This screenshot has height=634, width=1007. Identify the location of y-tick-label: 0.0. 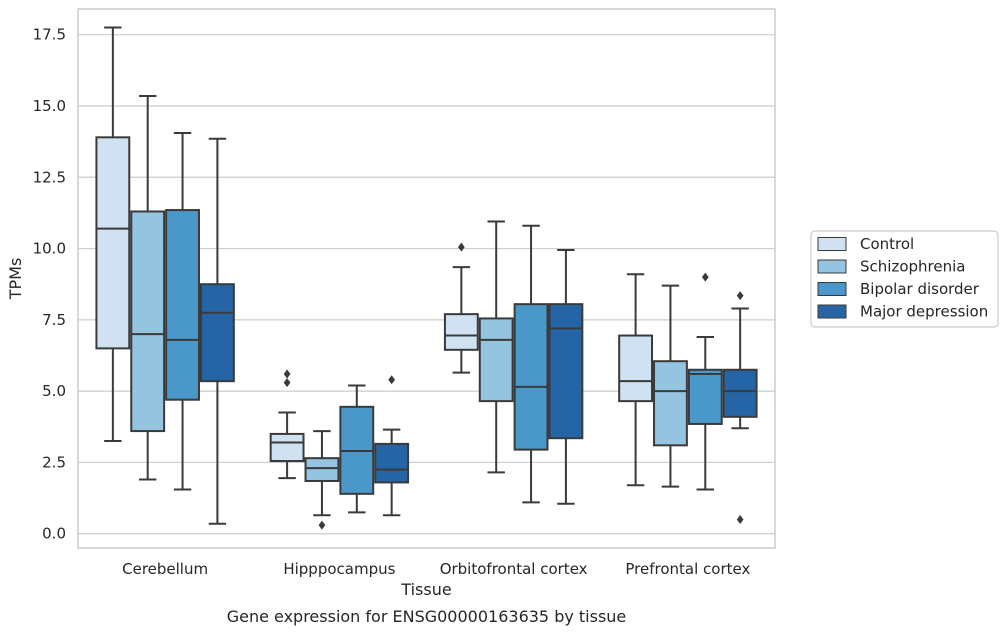
(54, 534).